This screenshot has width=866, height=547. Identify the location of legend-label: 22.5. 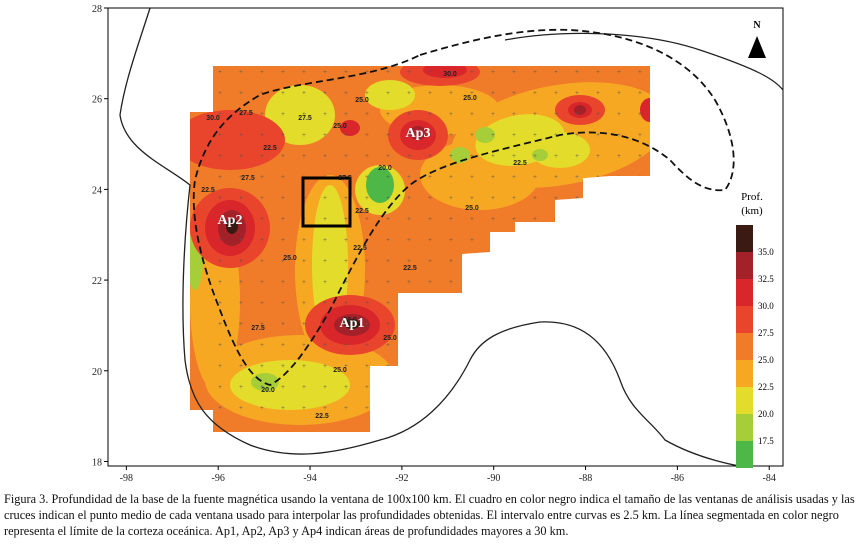
(766, 387).